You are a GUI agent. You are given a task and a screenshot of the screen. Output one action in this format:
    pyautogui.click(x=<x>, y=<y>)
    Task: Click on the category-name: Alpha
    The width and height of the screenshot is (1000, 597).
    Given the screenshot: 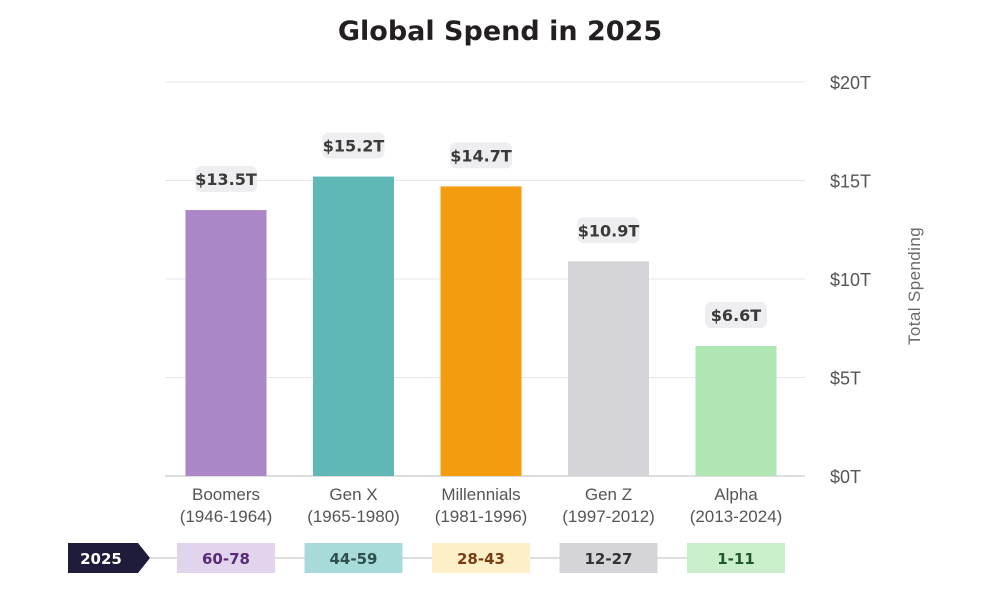 What is the action you would take?
    pyautogui.click(x=736, y=494)
    